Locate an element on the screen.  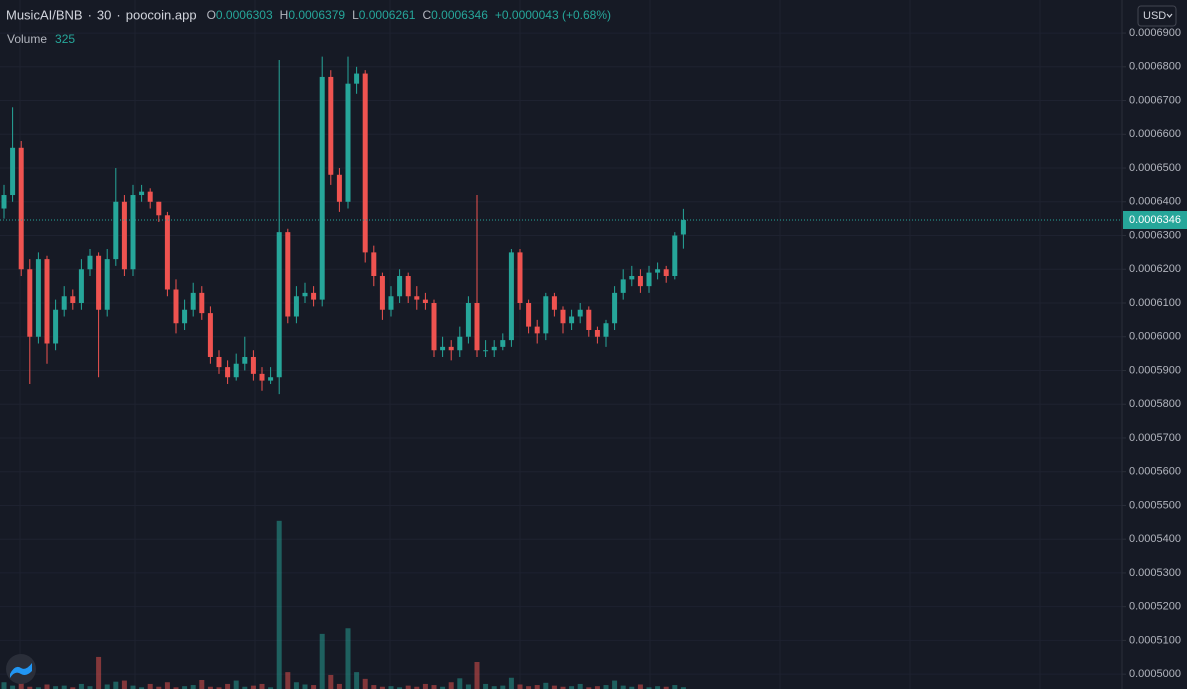
y-tick-label: 0.0006400 is located at coordinates (1155, 202).